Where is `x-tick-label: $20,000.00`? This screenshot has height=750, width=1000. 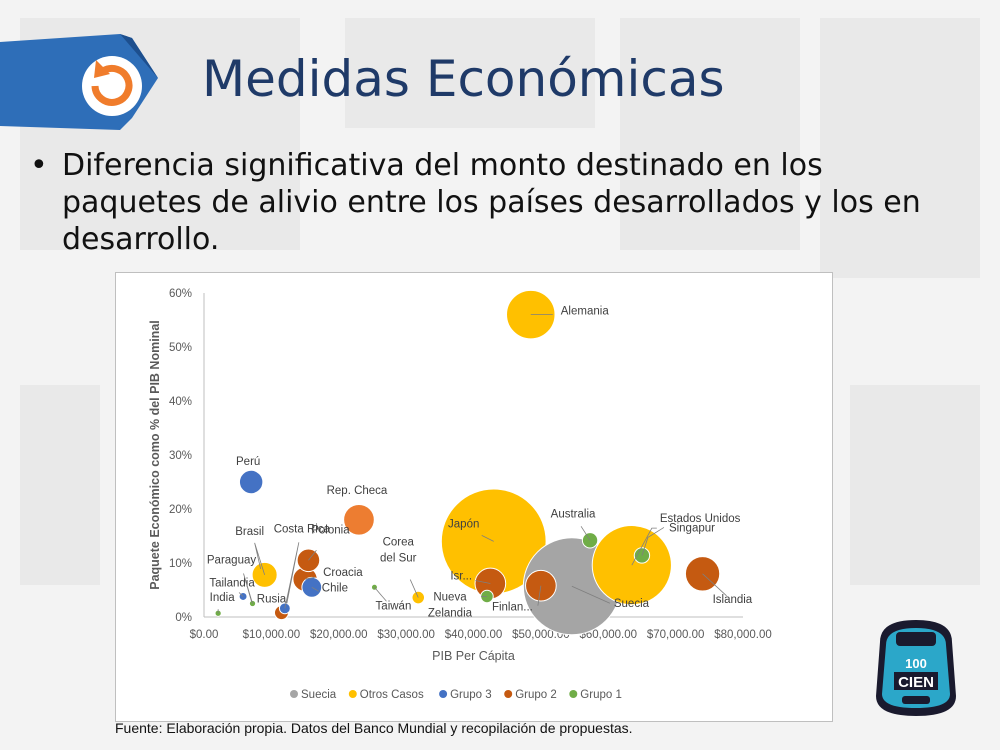
x-tick-label: $20,000.00 is located at coordinates (339, 635).